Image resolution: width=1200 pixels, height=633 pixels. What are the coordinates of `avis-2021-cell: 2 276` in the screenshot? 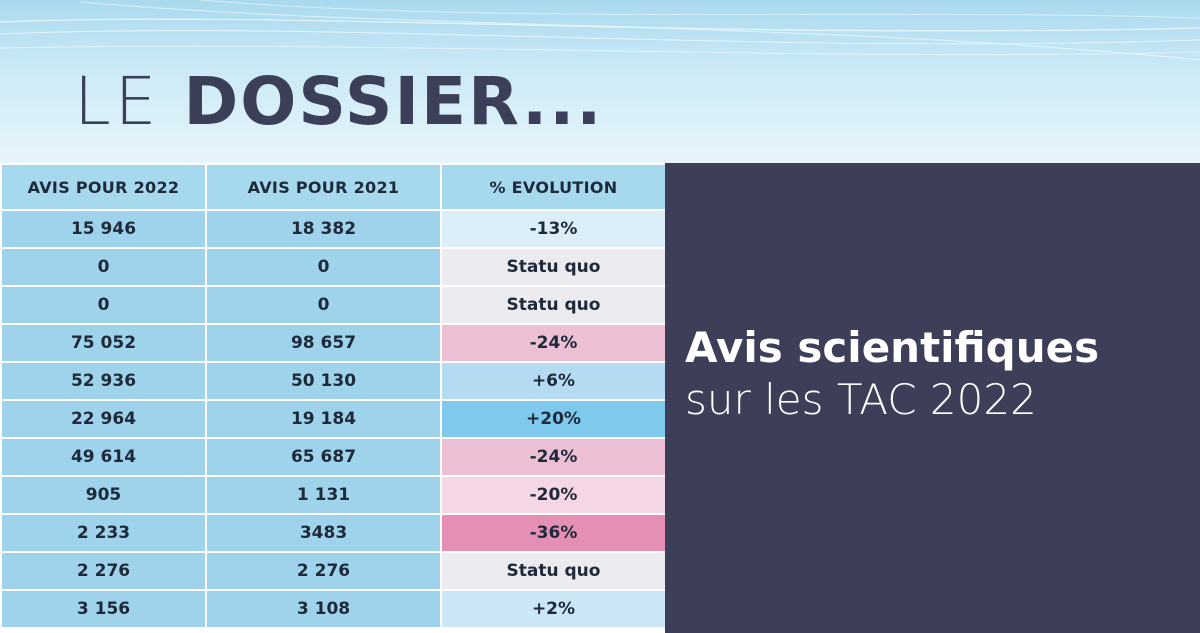 It's located at (323, 571).